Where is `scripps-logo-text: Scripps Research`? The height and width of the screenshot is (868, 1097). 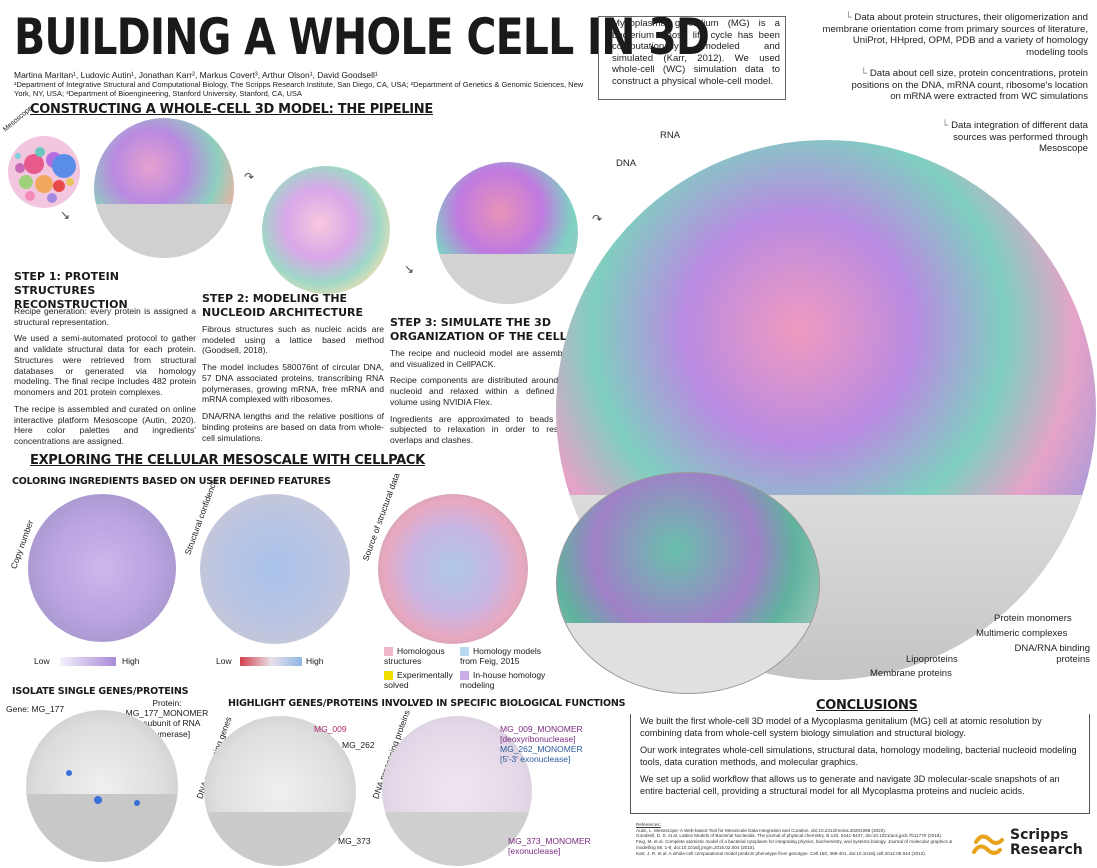
scripps-logo-text: Scripps Research is located at coordinates (1046, 842).